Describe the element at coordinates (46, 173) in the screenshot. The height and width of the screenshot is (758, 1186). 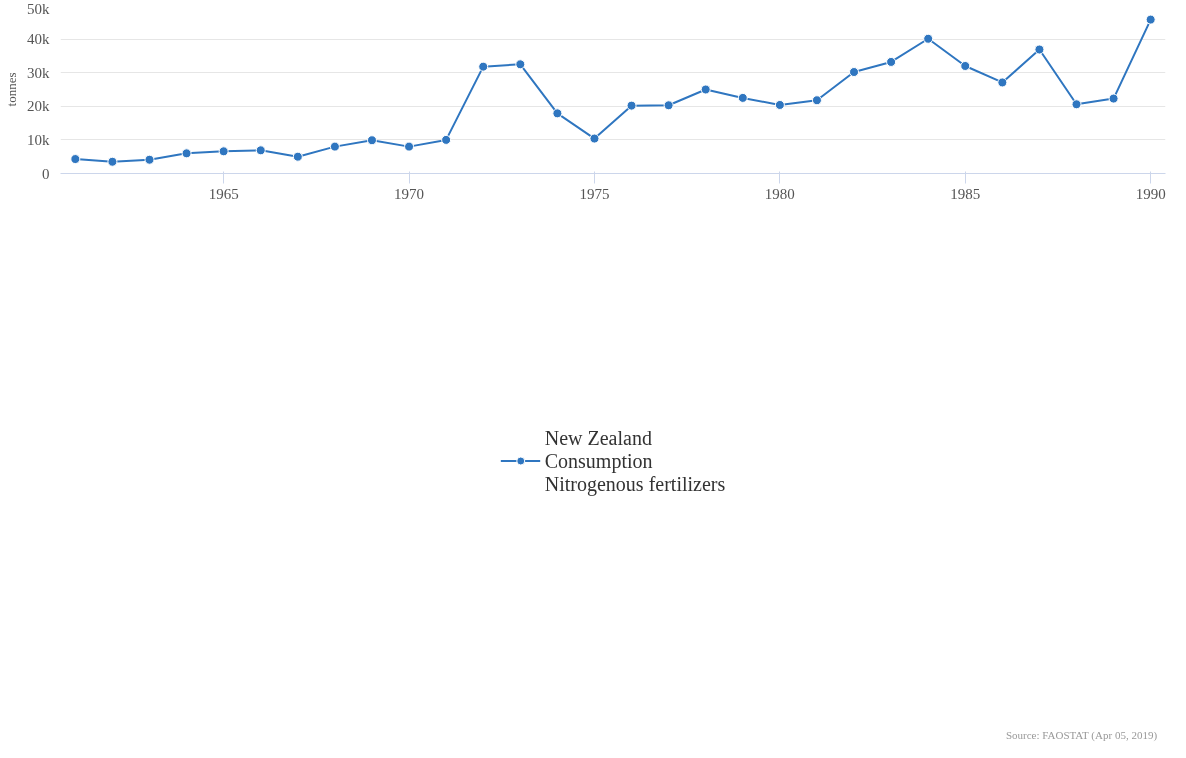
I see `y-tick-label: 0` at that location.